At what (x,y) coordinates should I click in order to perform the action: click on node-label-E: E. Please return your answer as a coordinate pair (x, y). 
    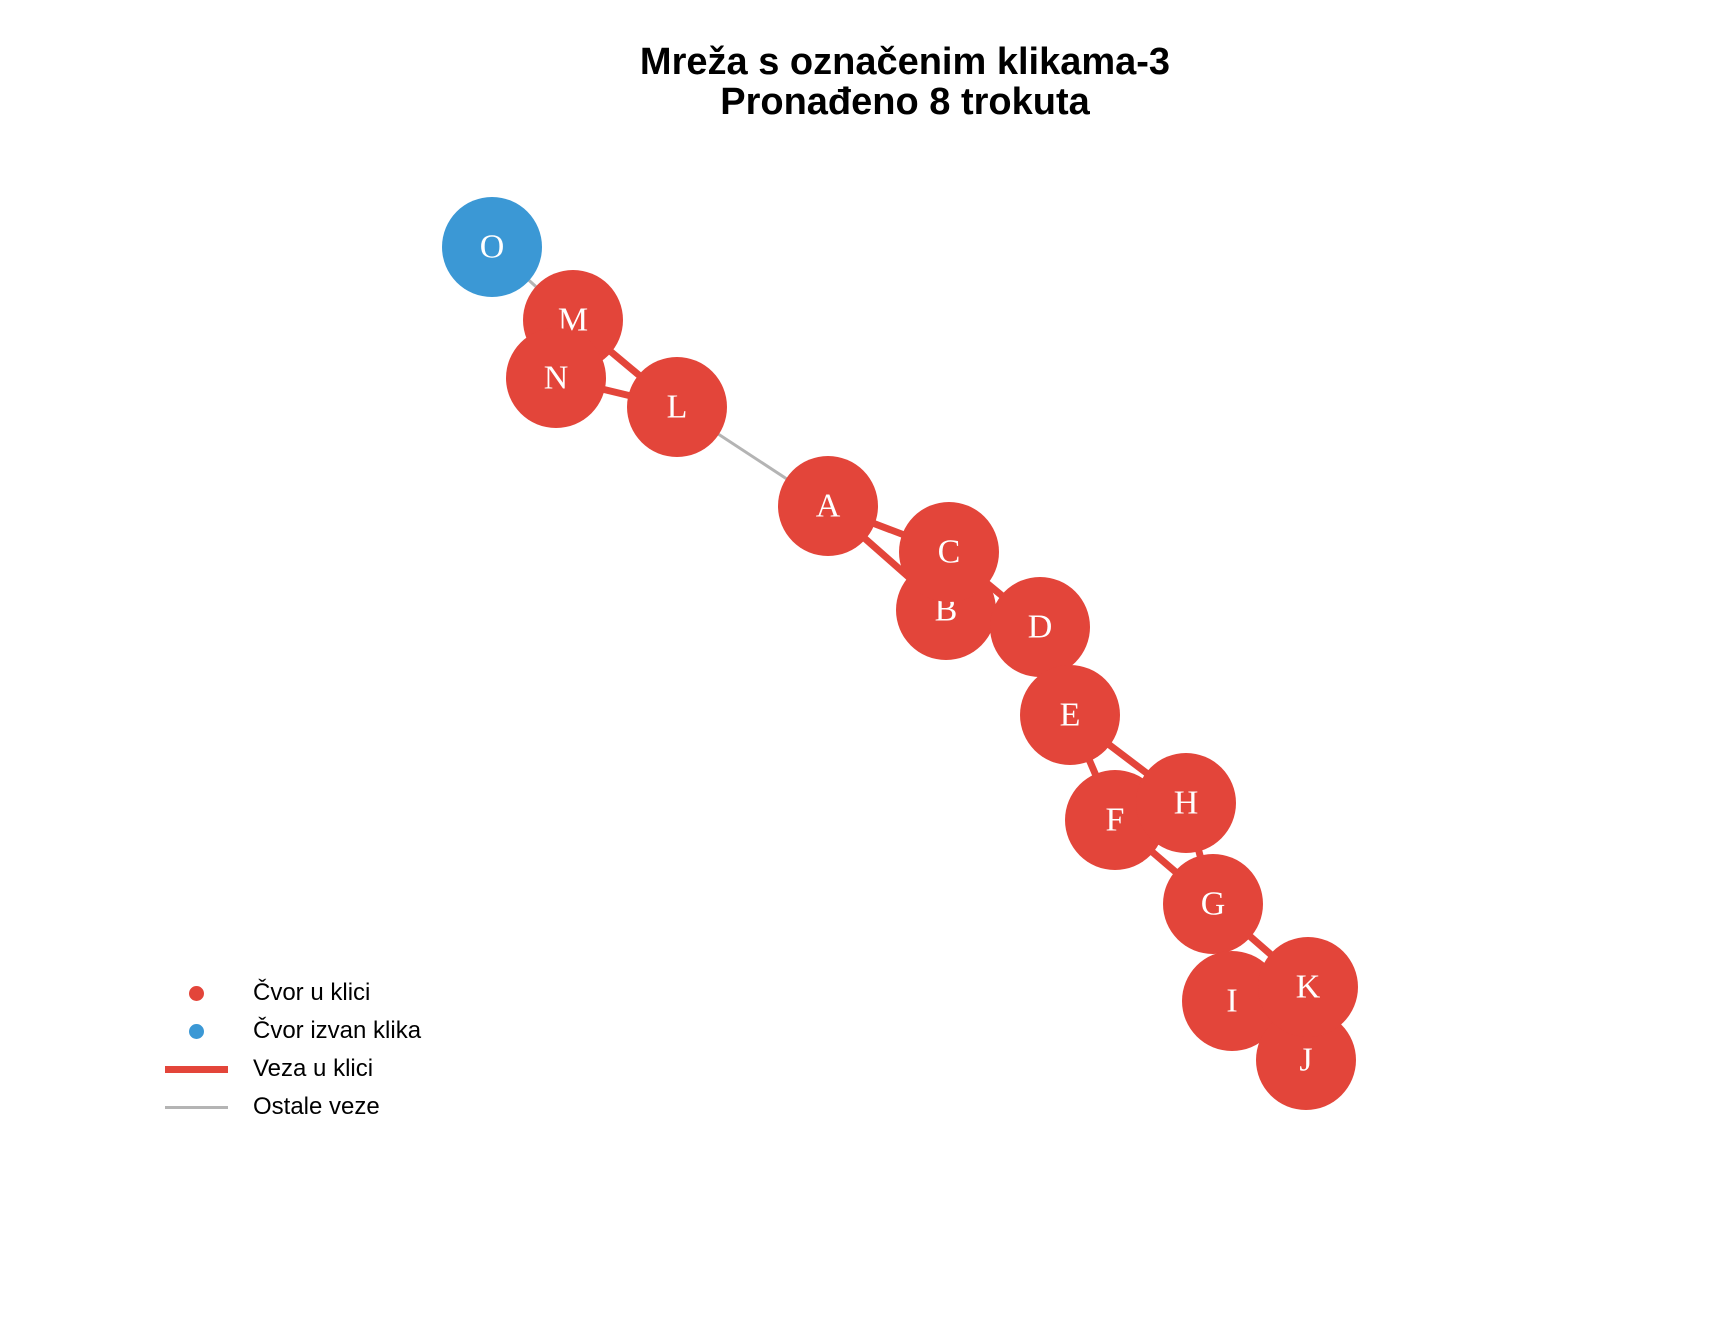
    Looking at the image, I should click on (1070, 715).